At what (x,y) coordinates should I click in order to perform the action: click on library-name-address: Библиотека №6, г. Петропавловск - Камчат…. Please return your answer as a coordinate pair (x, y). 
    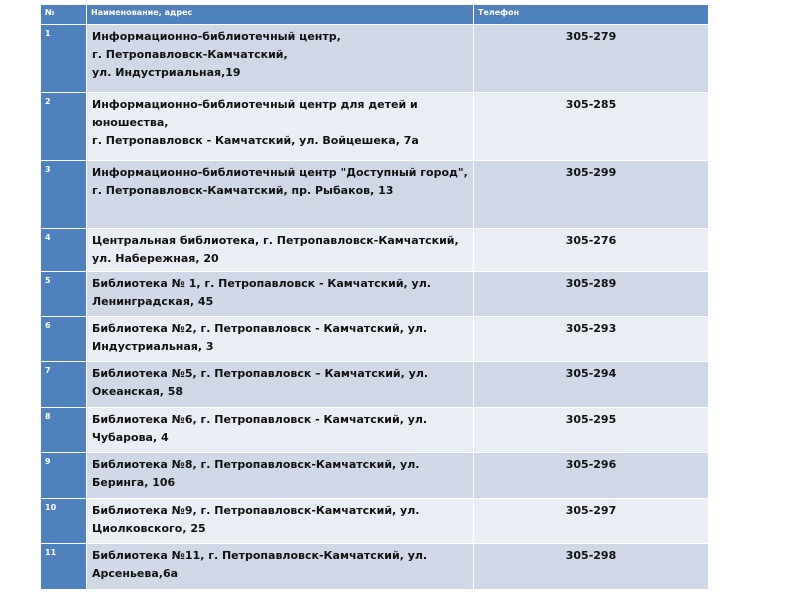
    Looking at the image, I should click on (280, 430).